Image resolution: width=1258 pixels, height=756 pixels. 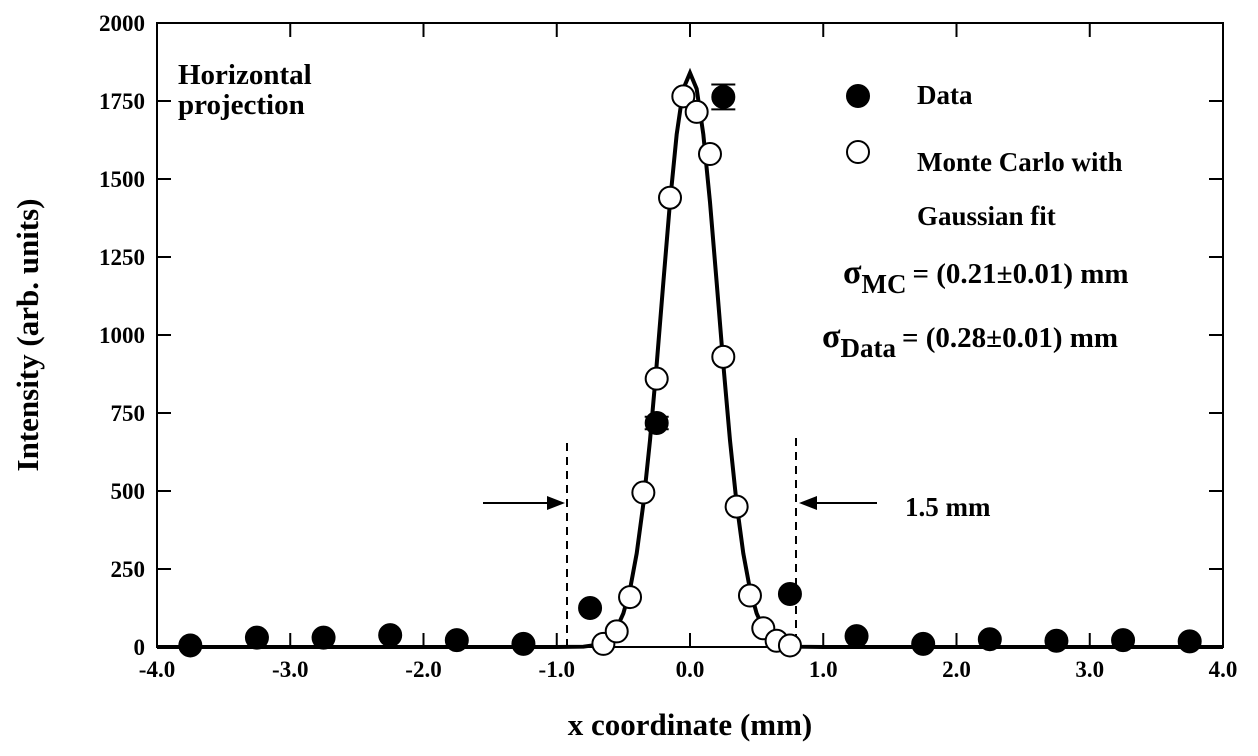 I want to click on y-tick-label: 2000, so click(x=122, y=23).